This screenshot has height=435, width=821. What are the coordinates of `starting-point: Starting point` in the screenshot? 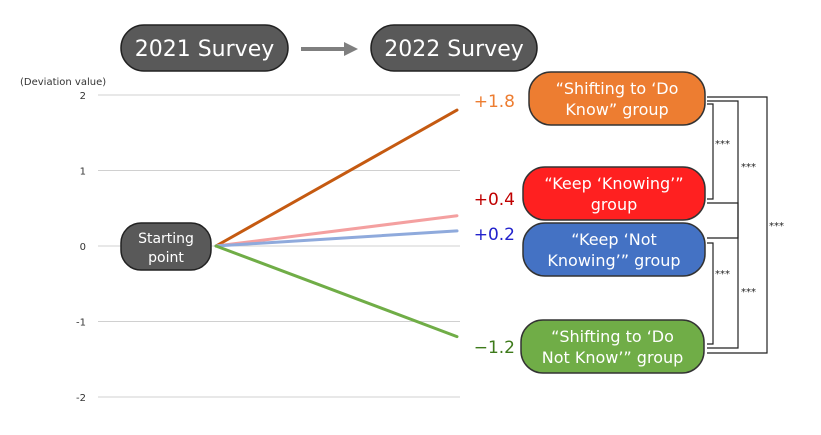 It's located at (166, 246).